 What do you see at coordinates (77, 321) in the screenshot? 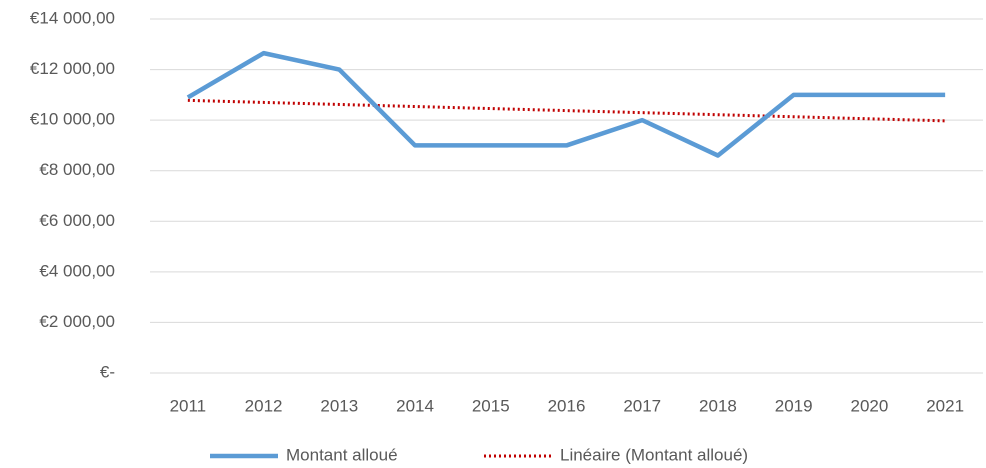
I see `y-tick-label: €2 000,00` at bounding box center [77, 321].